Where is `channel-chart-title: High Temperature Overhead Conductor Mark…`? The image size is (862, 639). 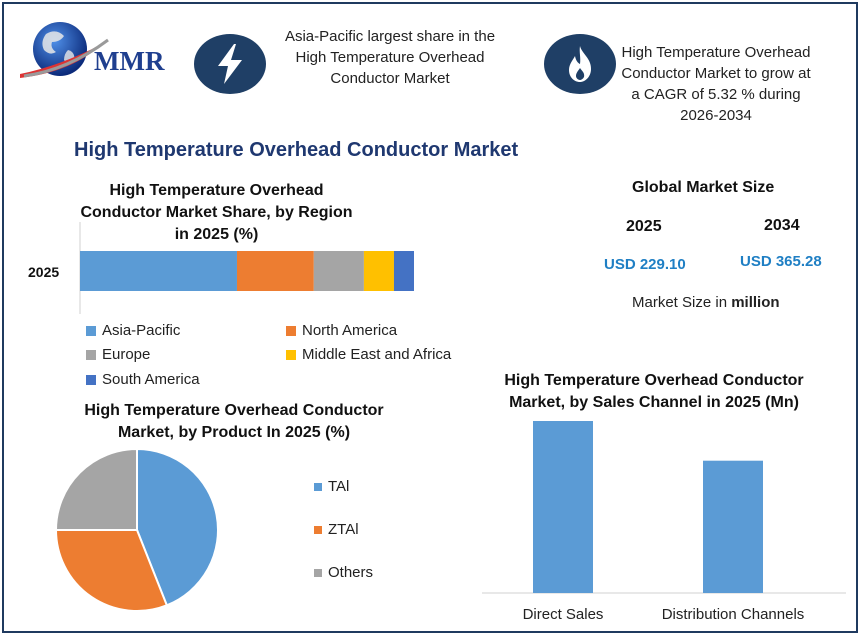 channel-chart-title: High Temperature Overhead Conductor Mark… is located at coordinates (654, 391).